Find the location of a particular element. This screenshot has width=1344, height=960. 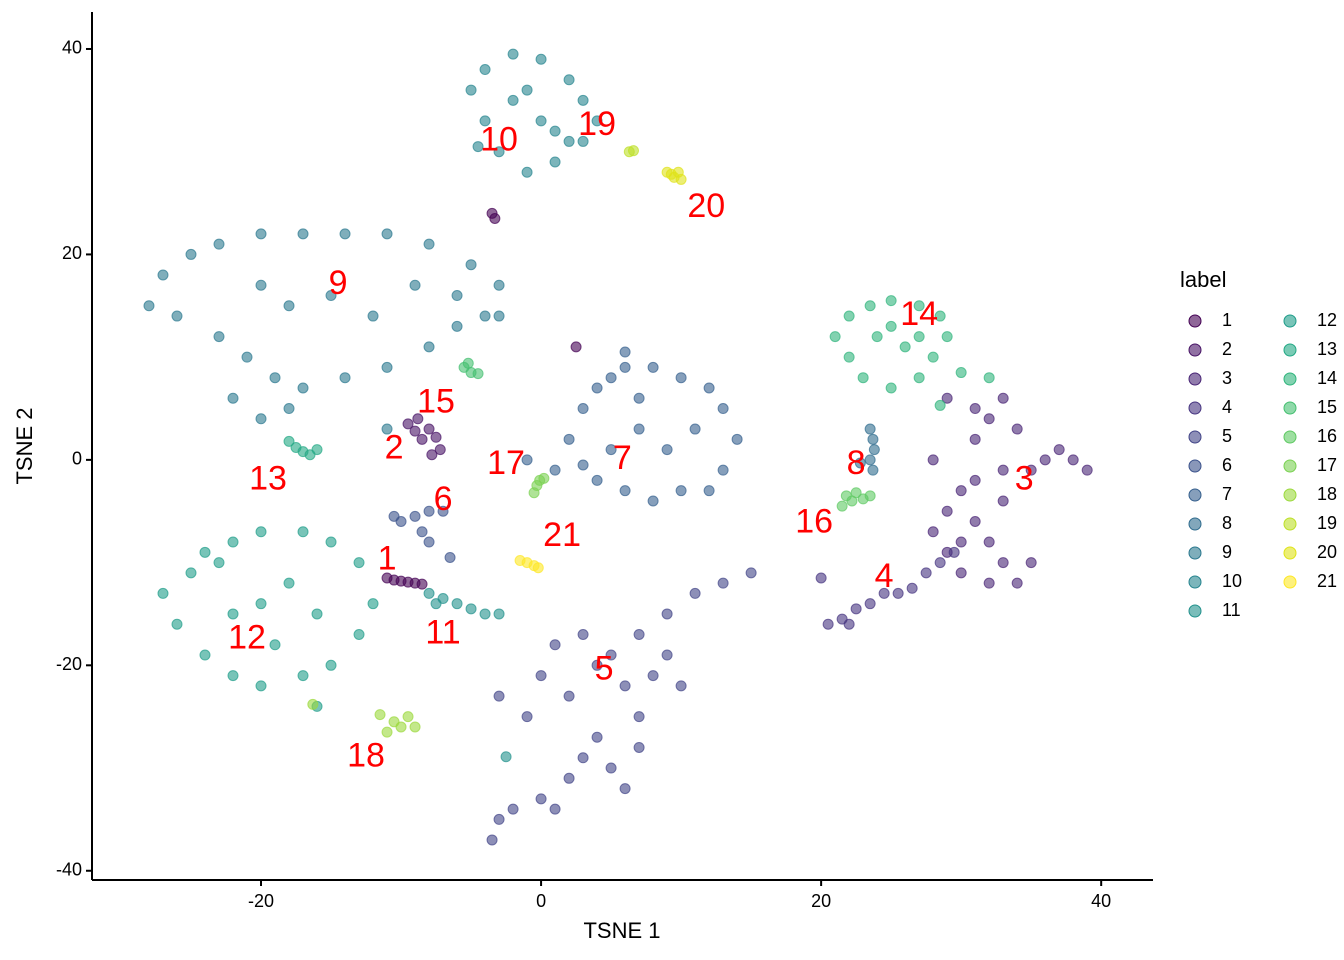

legend-label: 2 is located at coordinates (1227, 349).